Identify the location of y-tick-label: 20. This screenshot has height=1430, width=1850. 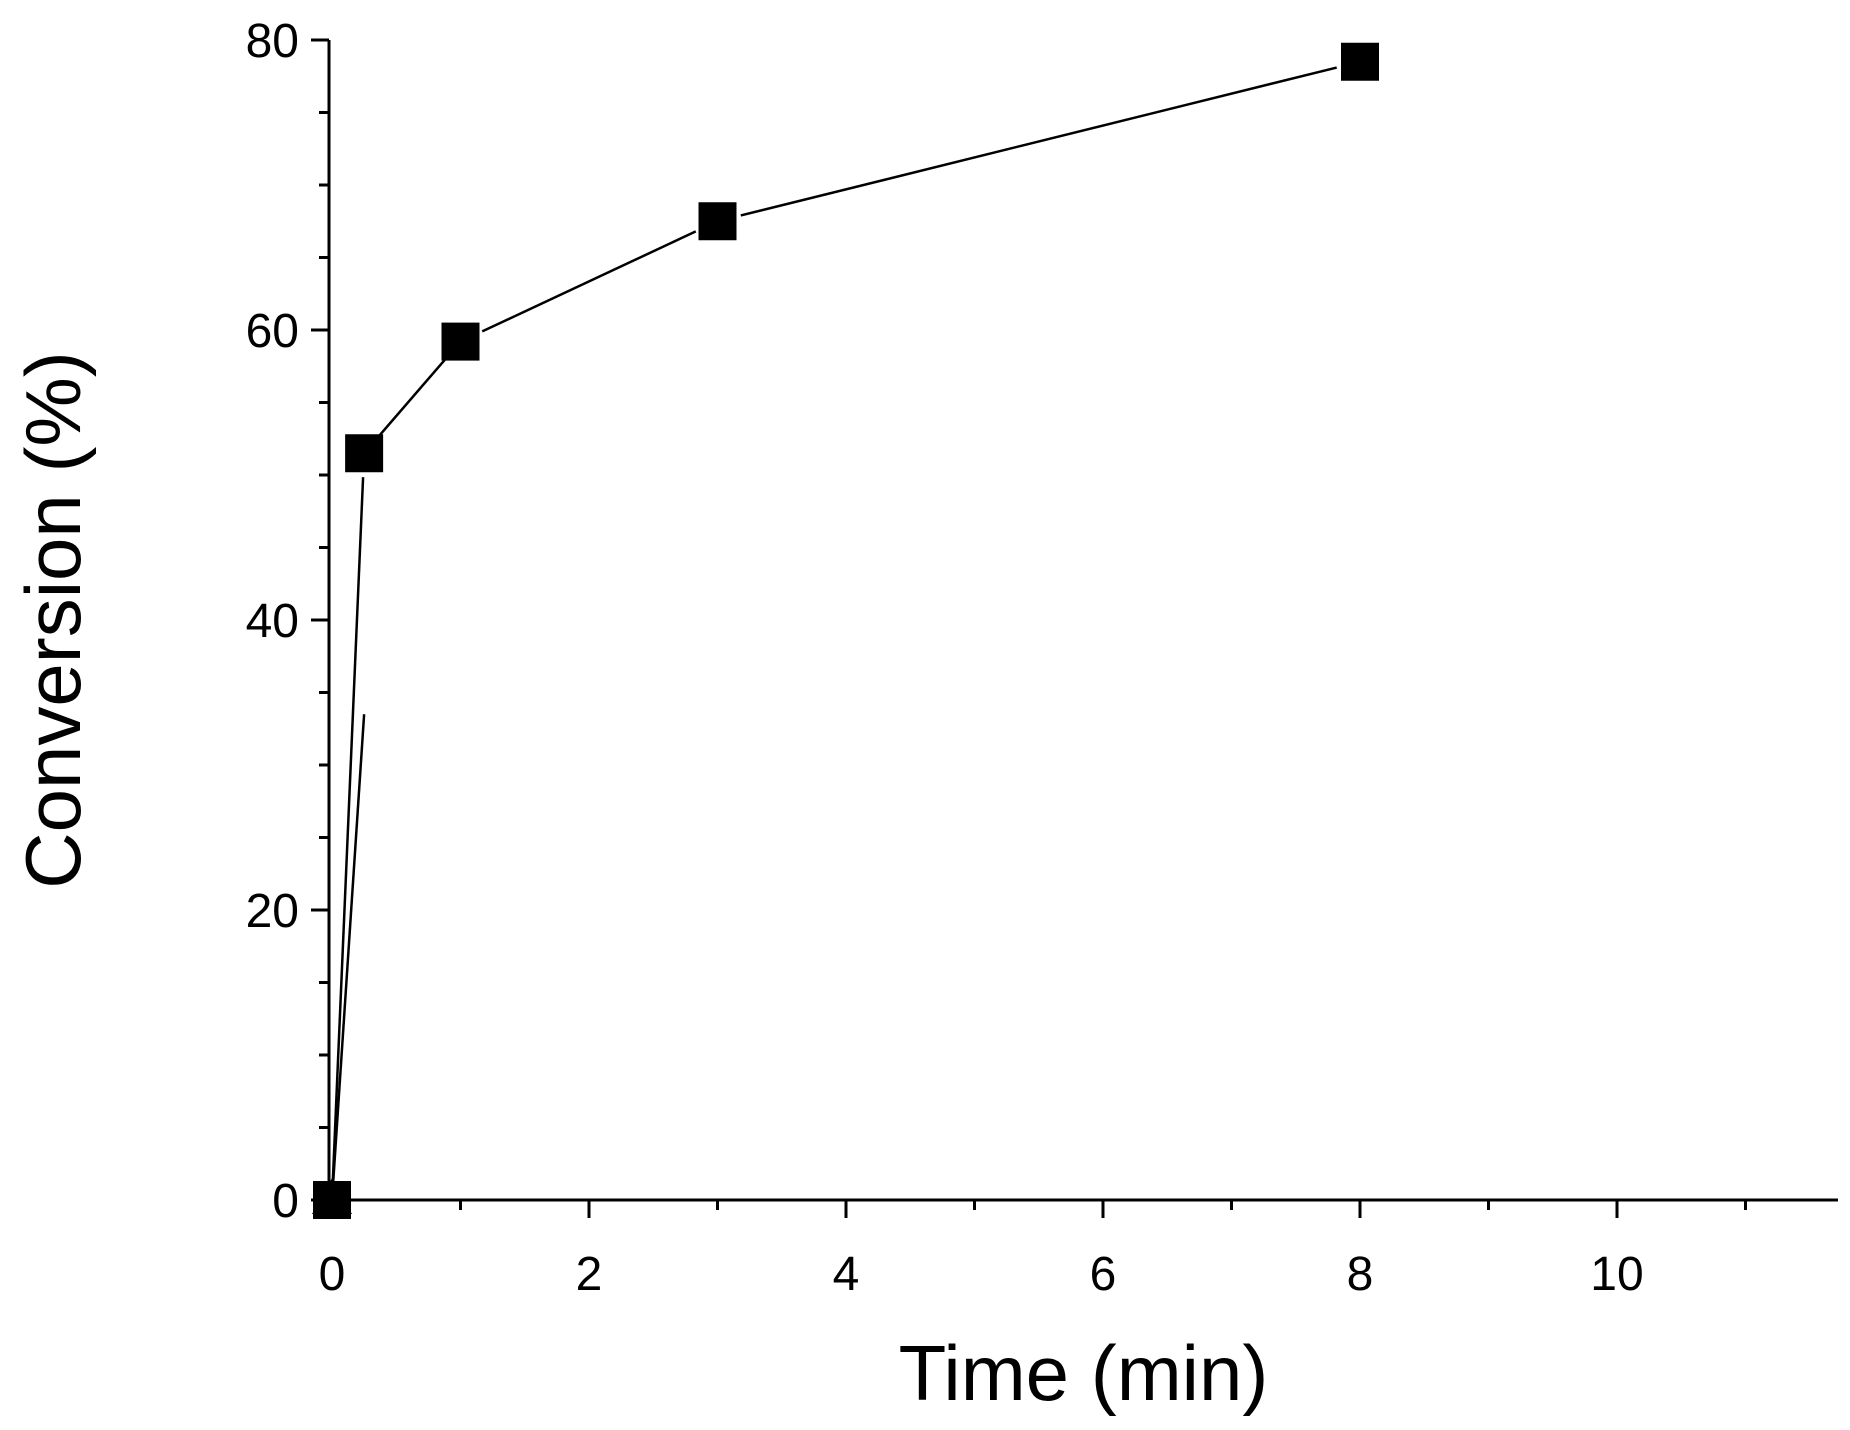
(272, 911).